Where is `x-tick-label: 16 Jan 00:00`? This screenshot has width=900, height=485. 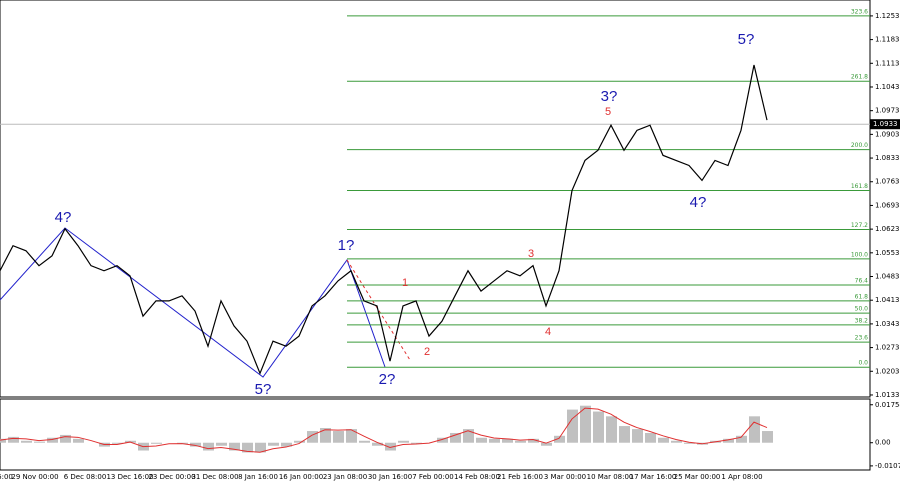
x-tick-label: 16 Jan 00:00 is located at coordinates (301, 477).